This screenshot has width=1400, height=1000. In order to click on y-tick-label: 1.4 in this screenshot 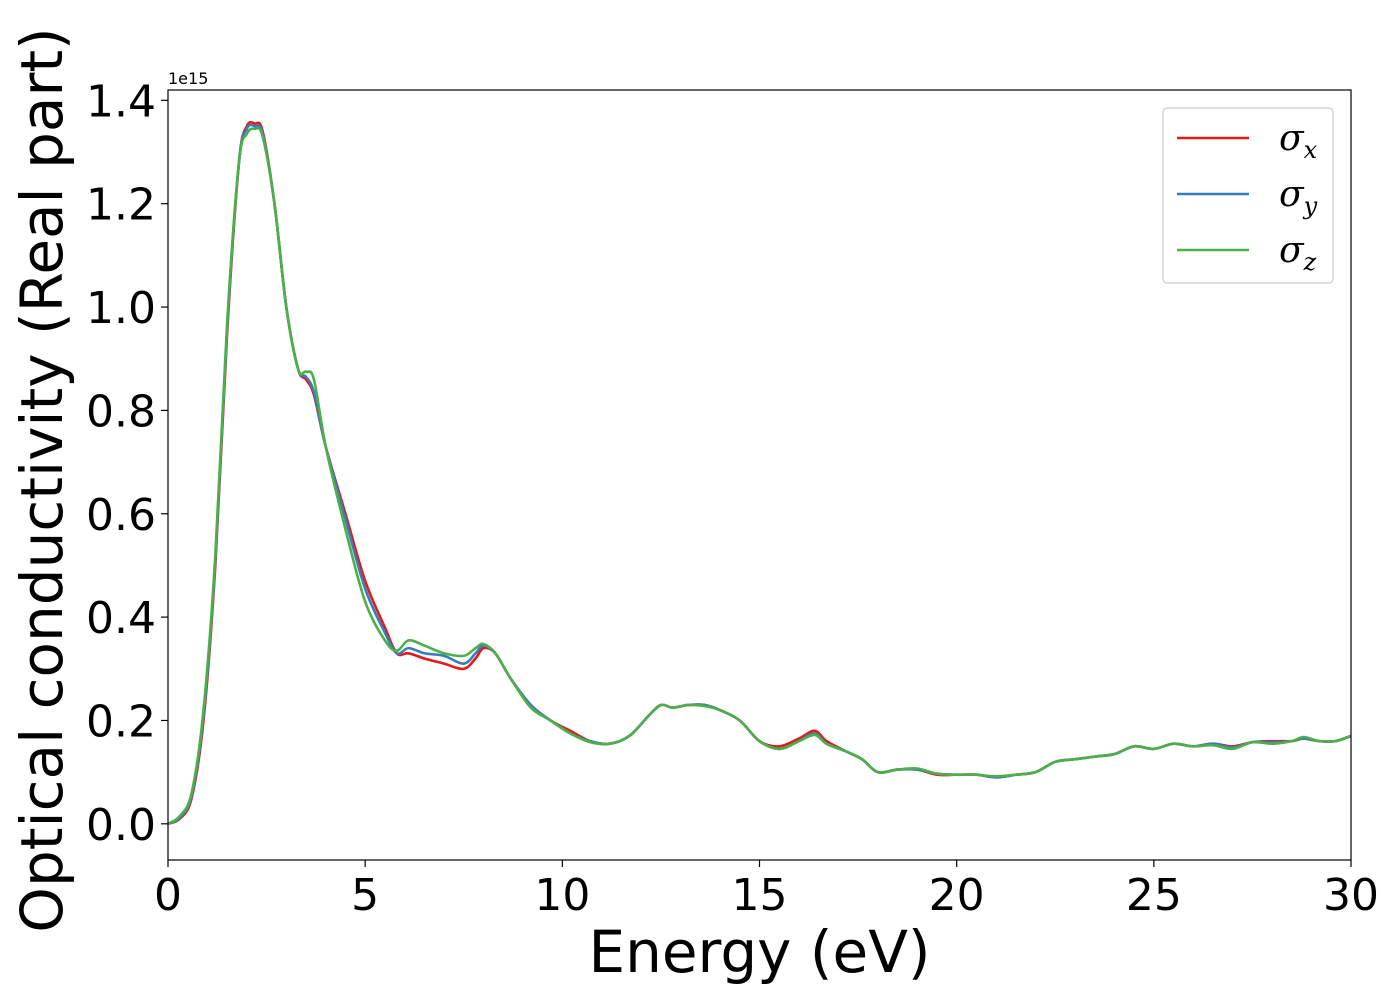, I will do `click(121, 101)`.